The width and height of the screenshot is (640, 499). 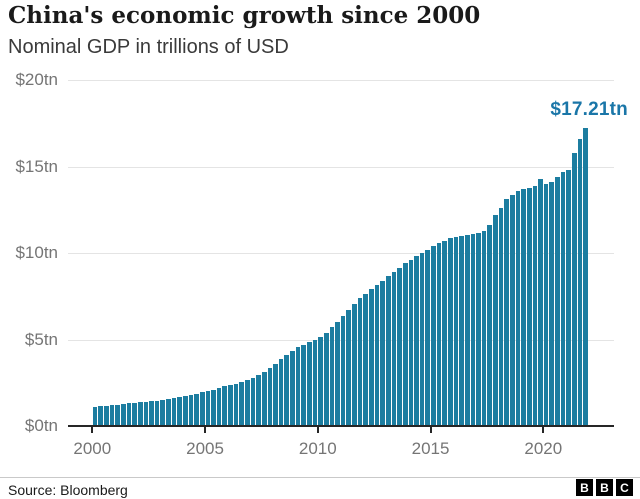 What do you see at coordinates (205, 448) in the screenshot?
I see `x-axis-label: 2005` at bounding box center [205, 448].